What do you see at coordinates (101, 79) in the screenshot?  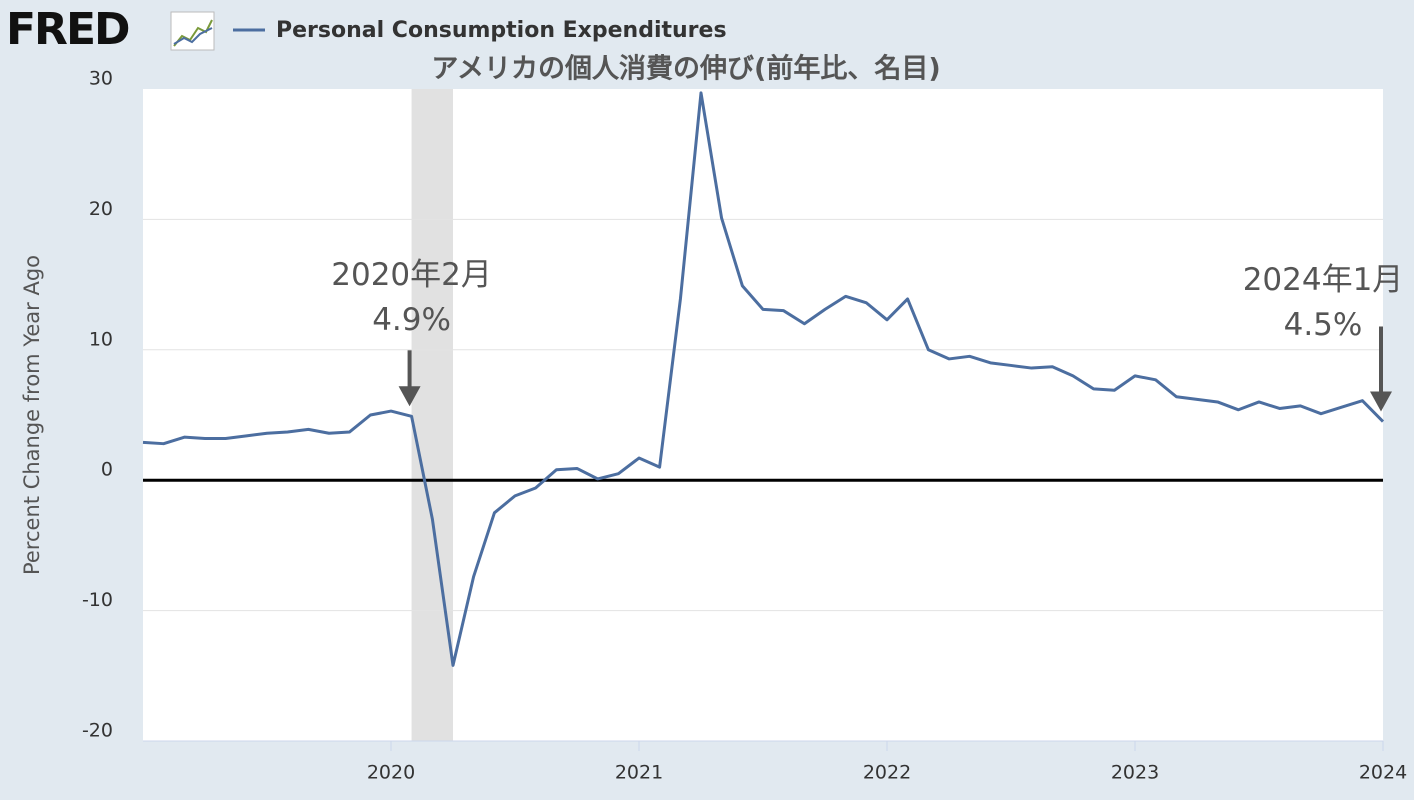 I see `y-tick-label: 30` at bounding box center [101, 79].